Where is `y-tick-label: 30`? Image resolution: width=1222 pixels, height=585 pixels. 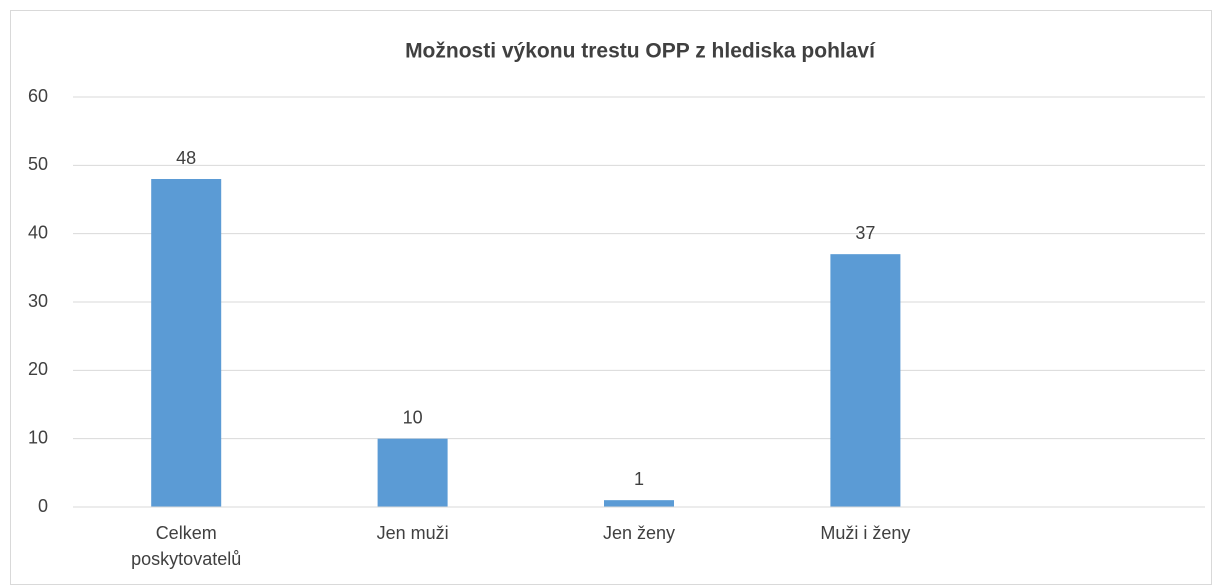 y-tick-label: 30 is located at coordinates (38, 301).